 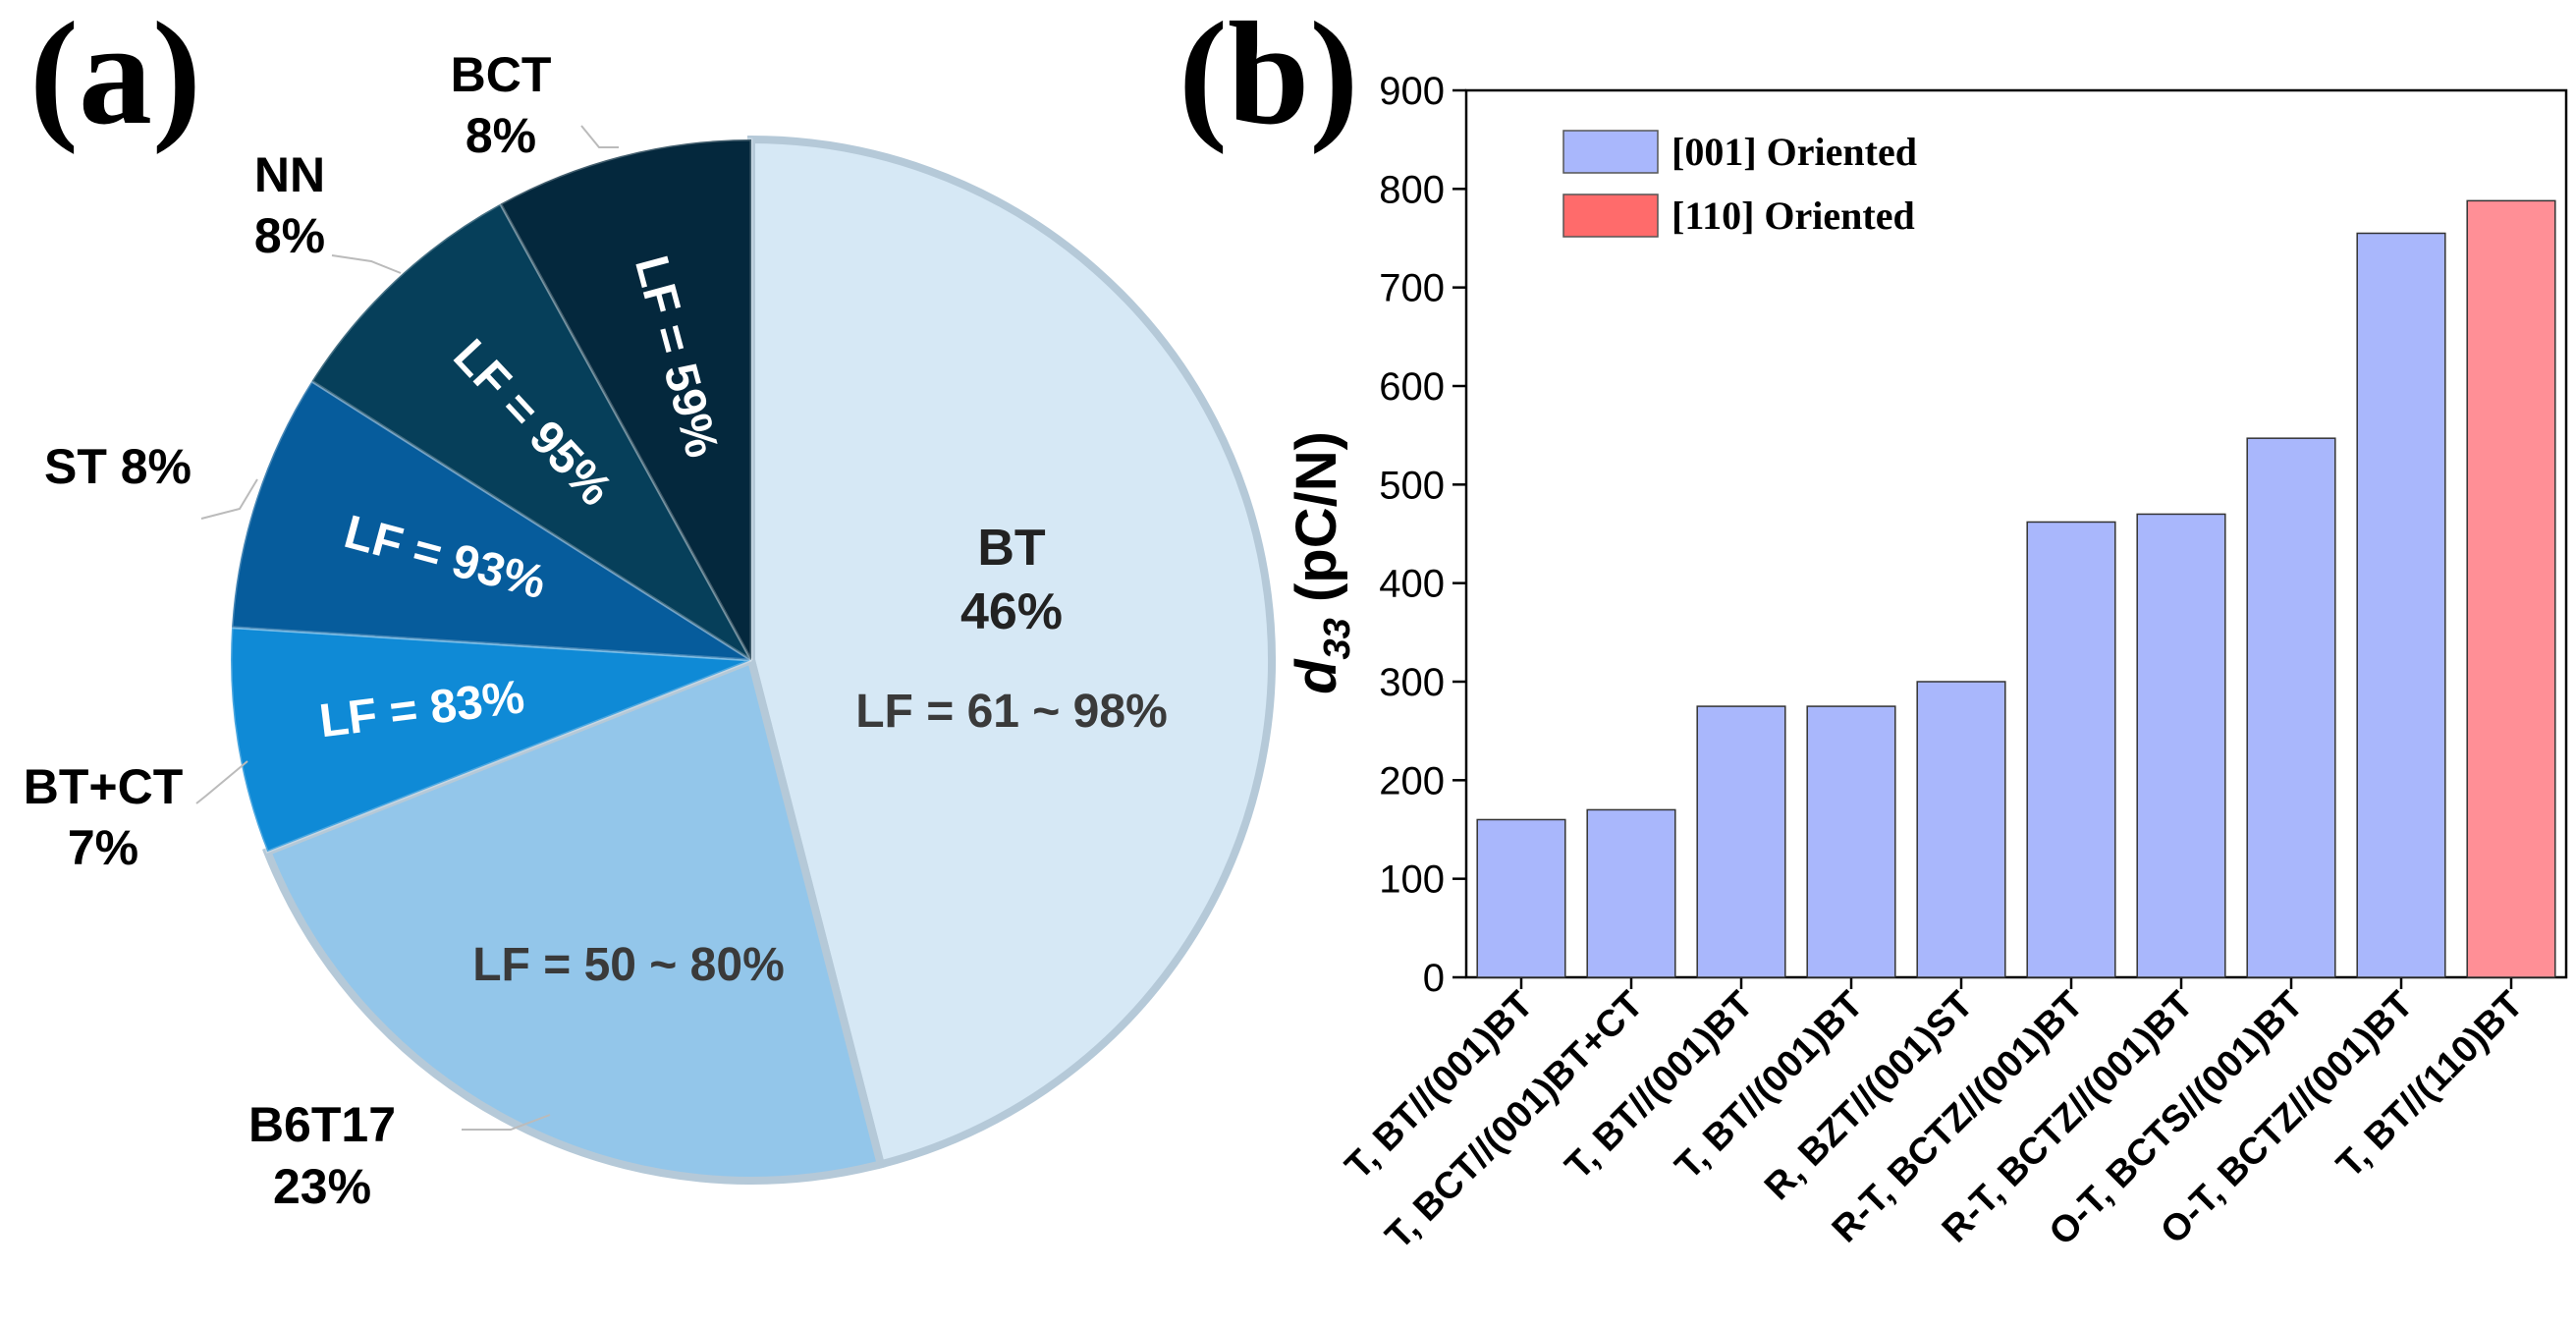 What do you see at coordinates (1434, 979) in the screenshot?
I see `y-tick-label: 0` at bounding box center [1434, 979].